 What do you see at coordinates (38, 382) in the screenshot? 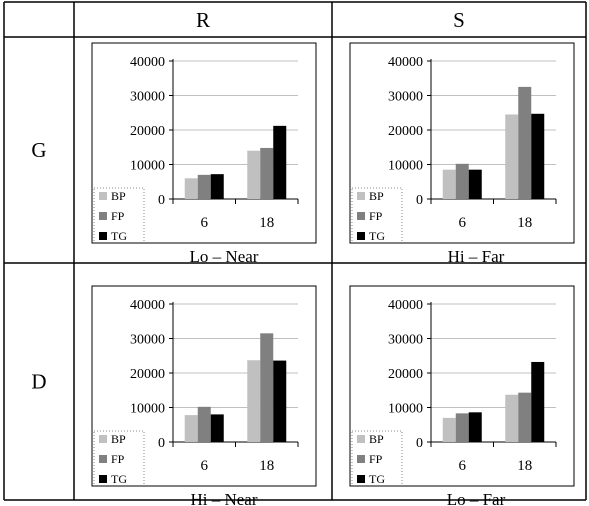
I see `row-header-d: D` at bounding box center [38, 382].